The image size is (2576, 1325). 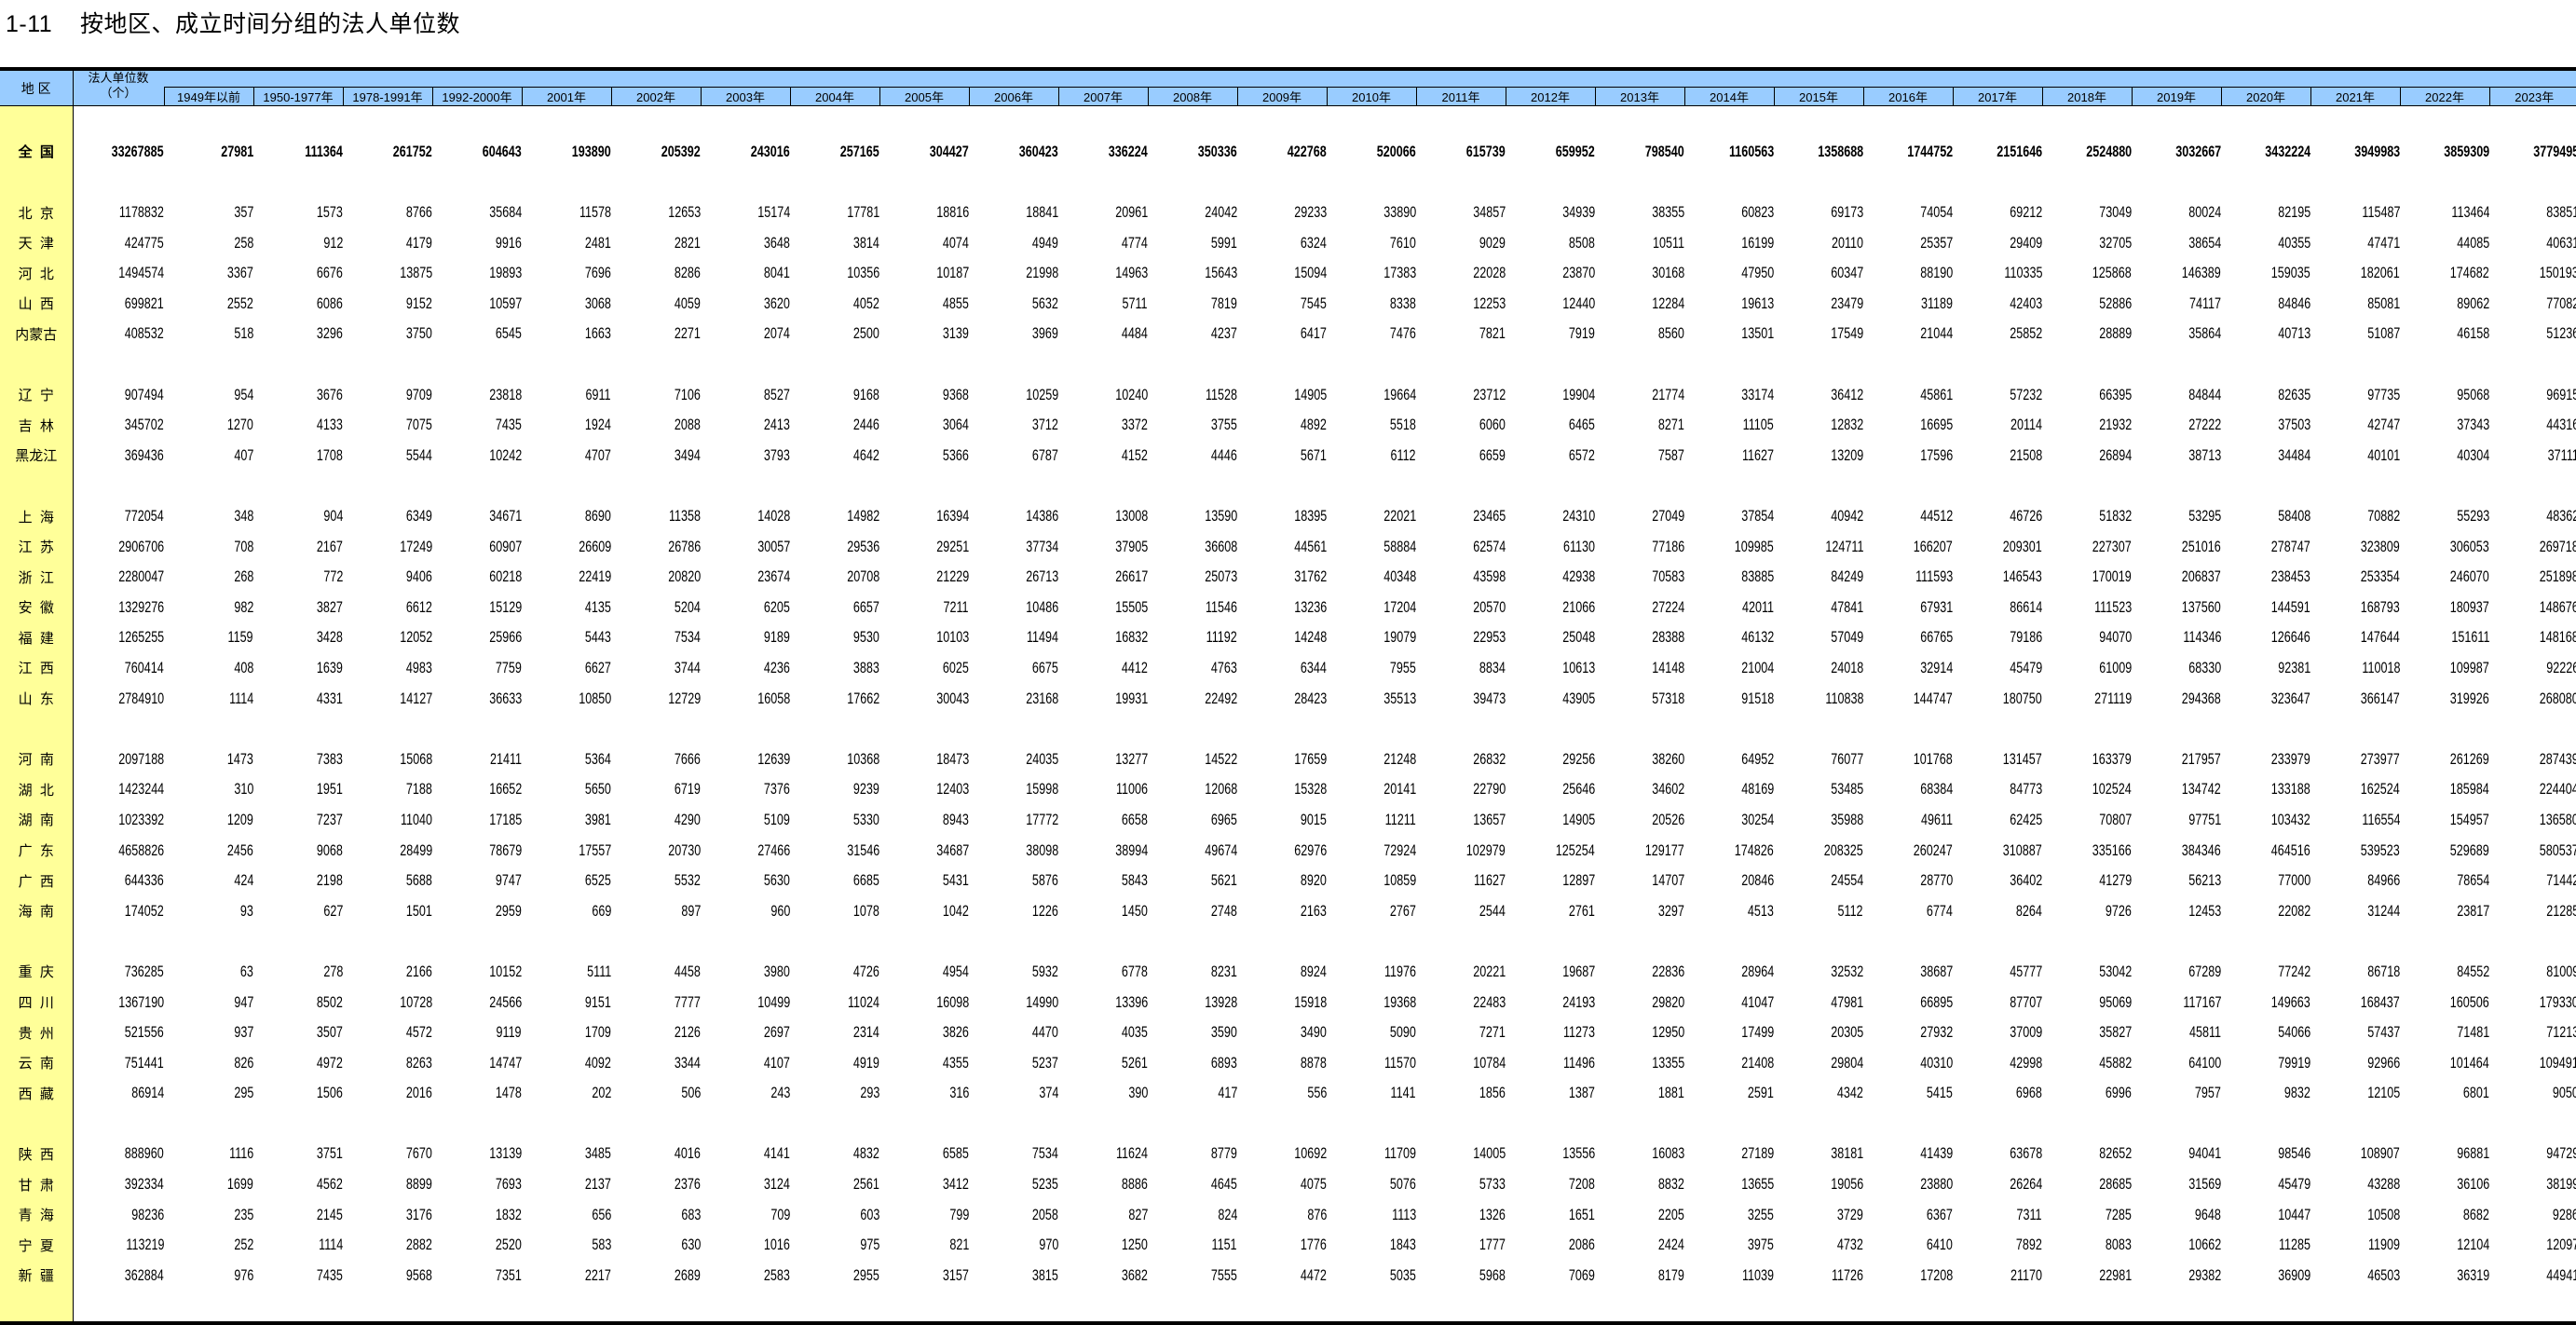 I want to click on cell-value: 25646, so click(x=1578, y=789).